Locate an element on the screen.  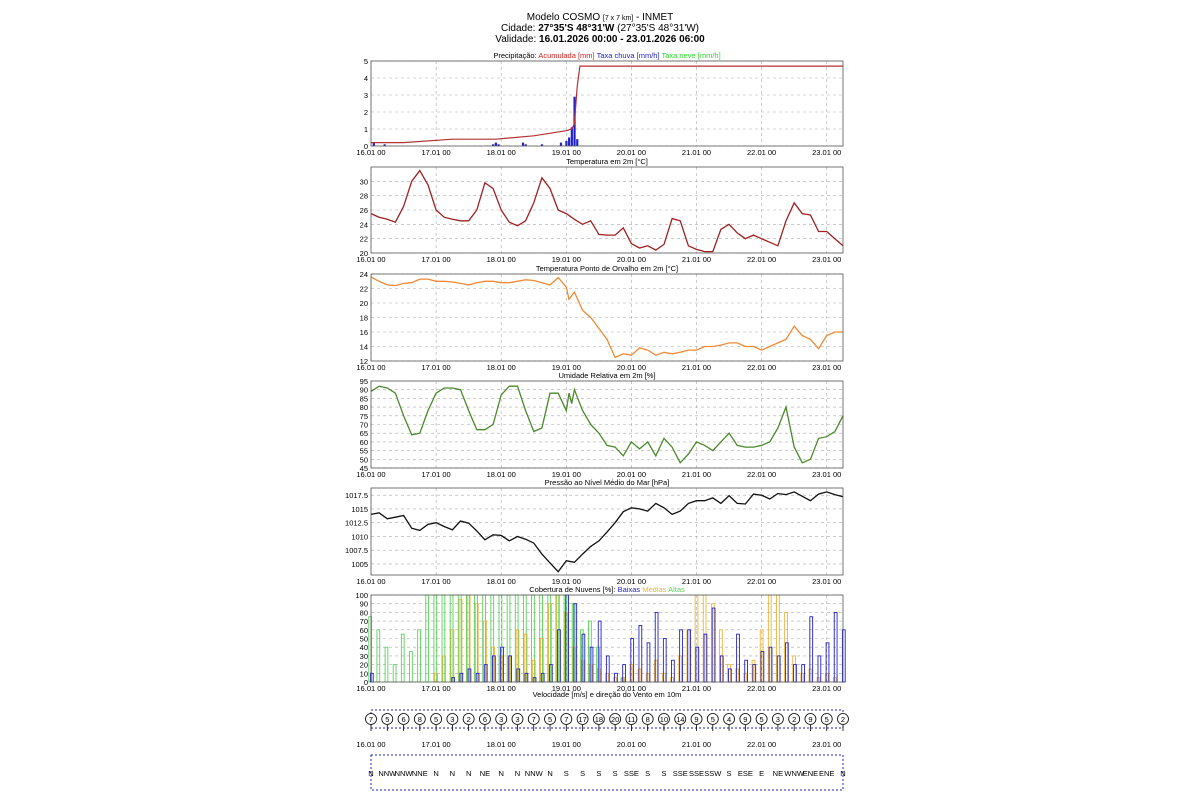
y-tick-label: 70 is located at coordinates (364, 425).